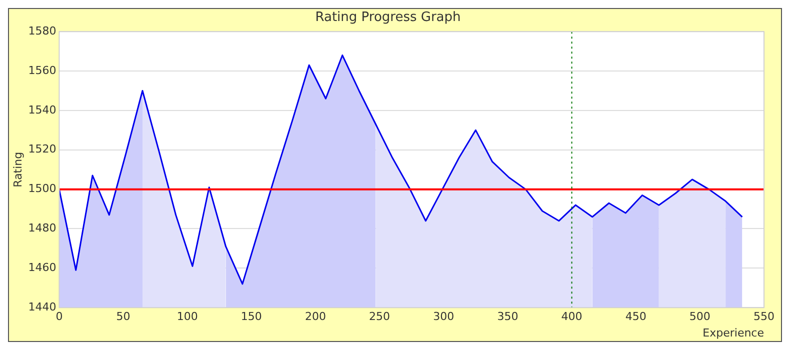 This screenshot has height=350, width=790. I want to click on y-tick-label: 1540, so click(42, 109).